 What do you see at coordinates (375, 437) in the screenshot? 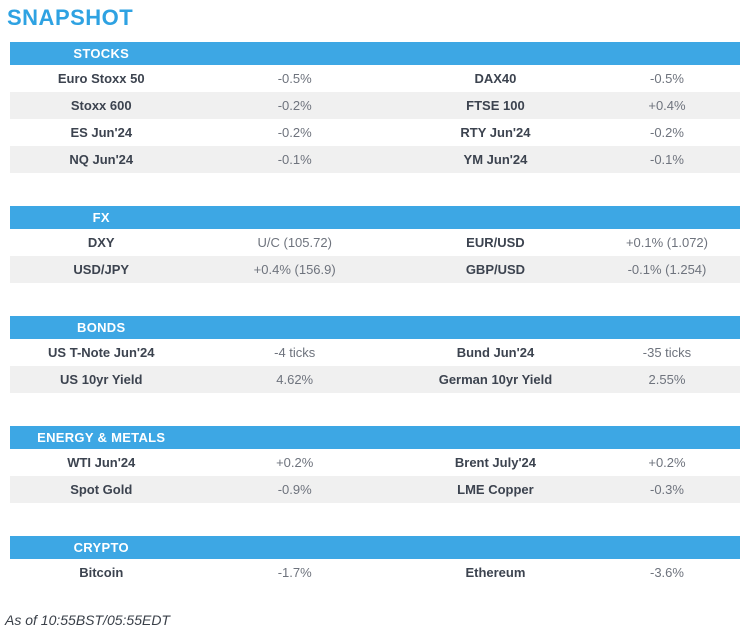
I see `section-header-energy-metals: ENERGY & METALS` at bounding box center [375, 437].